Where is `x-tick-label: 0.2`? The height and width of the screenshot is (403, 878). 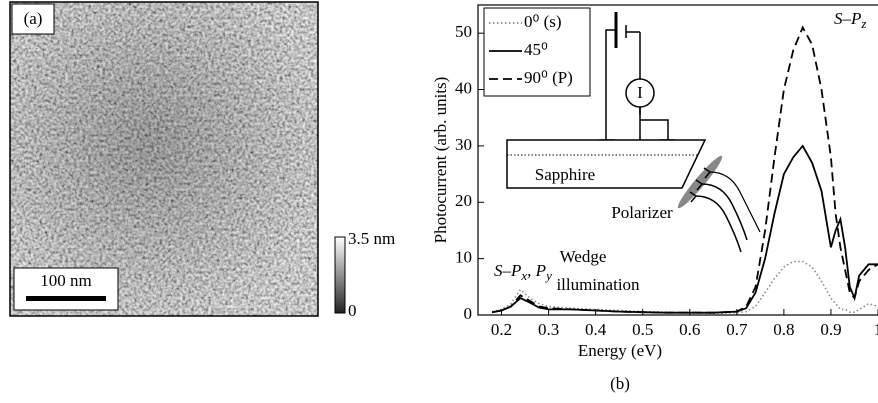
x-tick-label: 0.2 is located at coordinates (501, 329).